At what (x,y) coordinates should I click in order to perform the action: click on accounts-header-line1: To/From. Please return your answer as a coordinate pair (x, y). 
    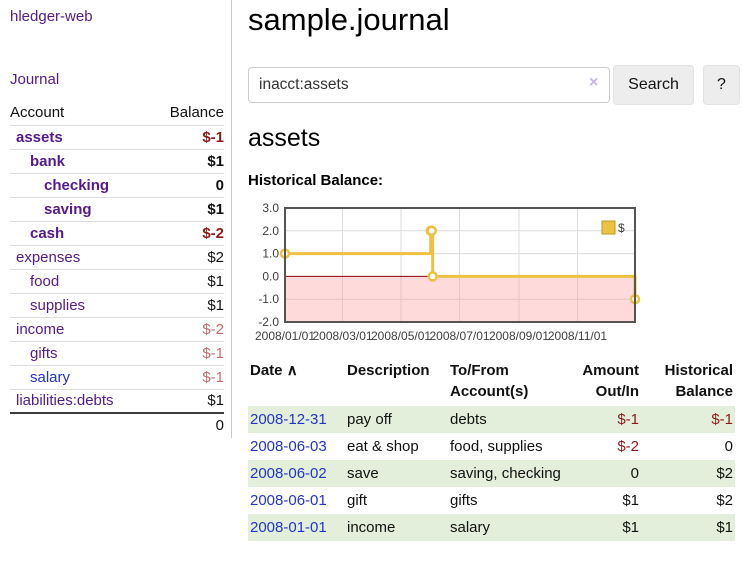
    Looking at the image, I should click on (479, 370).